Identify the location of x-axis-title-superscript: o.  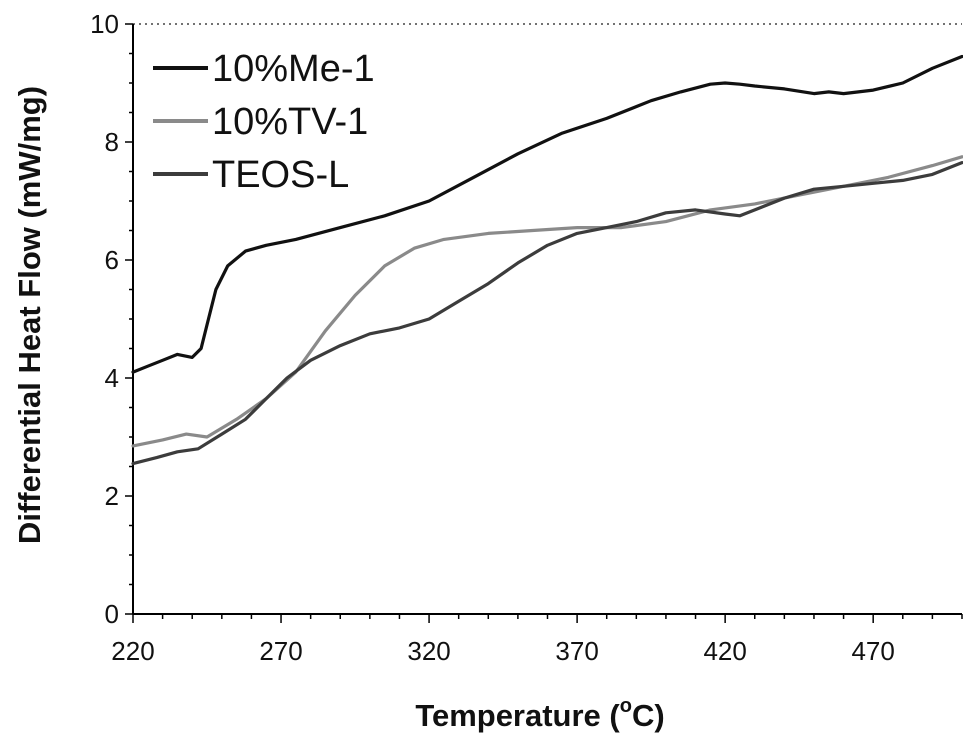
(626, 706).